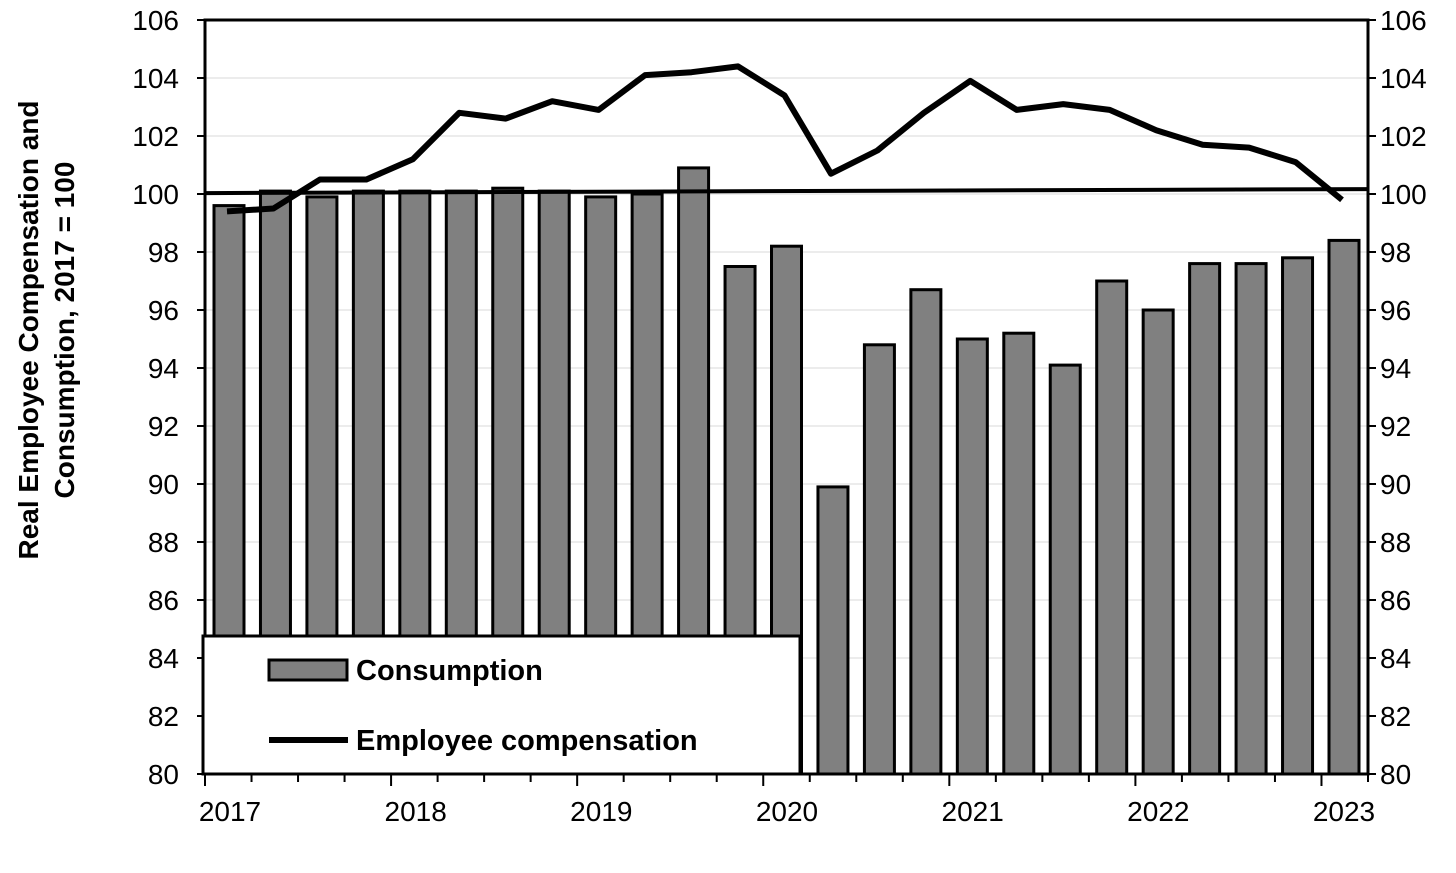 The height and width of the screenshot is (873, 1456). I want to click on right-y-tick-label: 106, so click(1403, 20).